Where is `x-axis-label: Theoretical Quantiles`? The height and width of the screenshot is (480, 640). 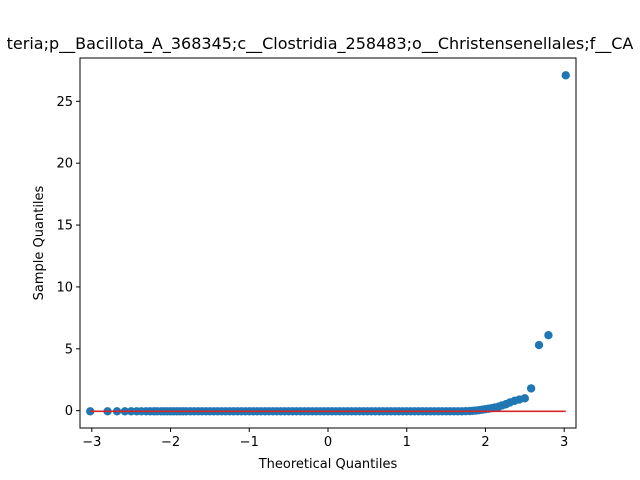
x-axis-label: Theoretical Quantiles is located at coordinates (328, 464).